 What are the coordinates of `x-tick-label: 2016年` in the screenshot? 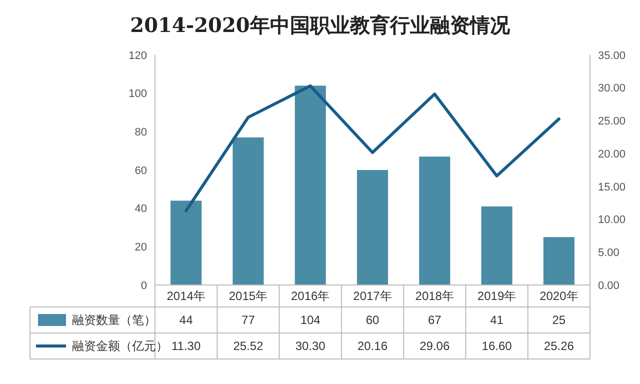 It's located at (310, 296).